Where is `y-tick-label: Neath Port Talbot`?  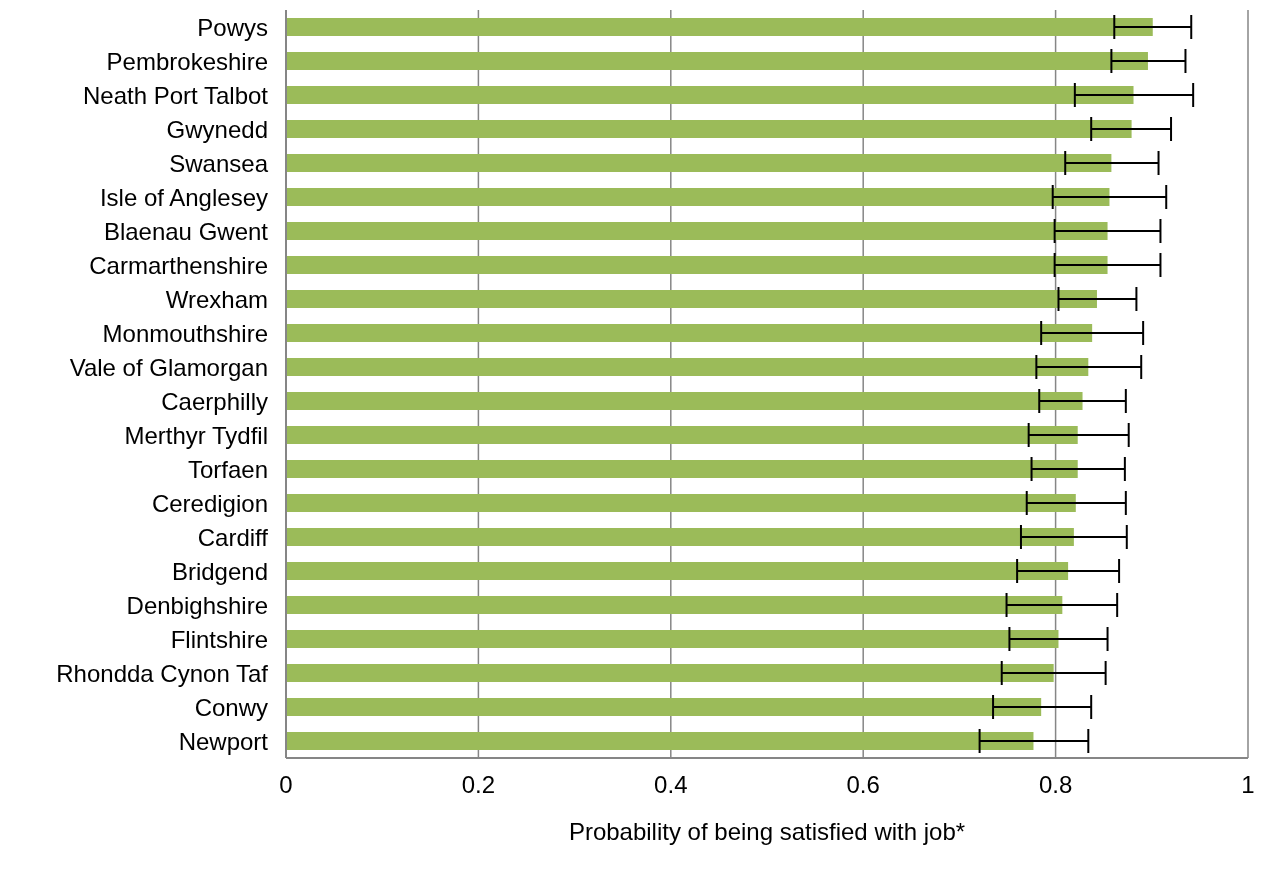
y-tick-label: Neath Port Talbot is located at coordinates (175, 95).